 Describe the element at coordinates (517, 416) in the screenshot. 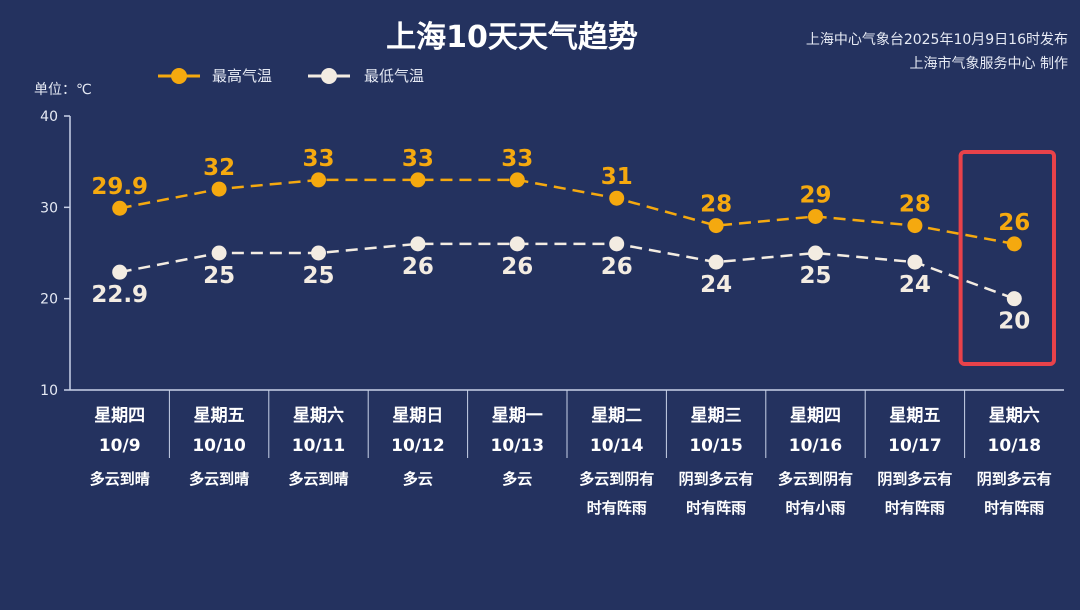

I see `x-weekday-label: 星期一` at that location.